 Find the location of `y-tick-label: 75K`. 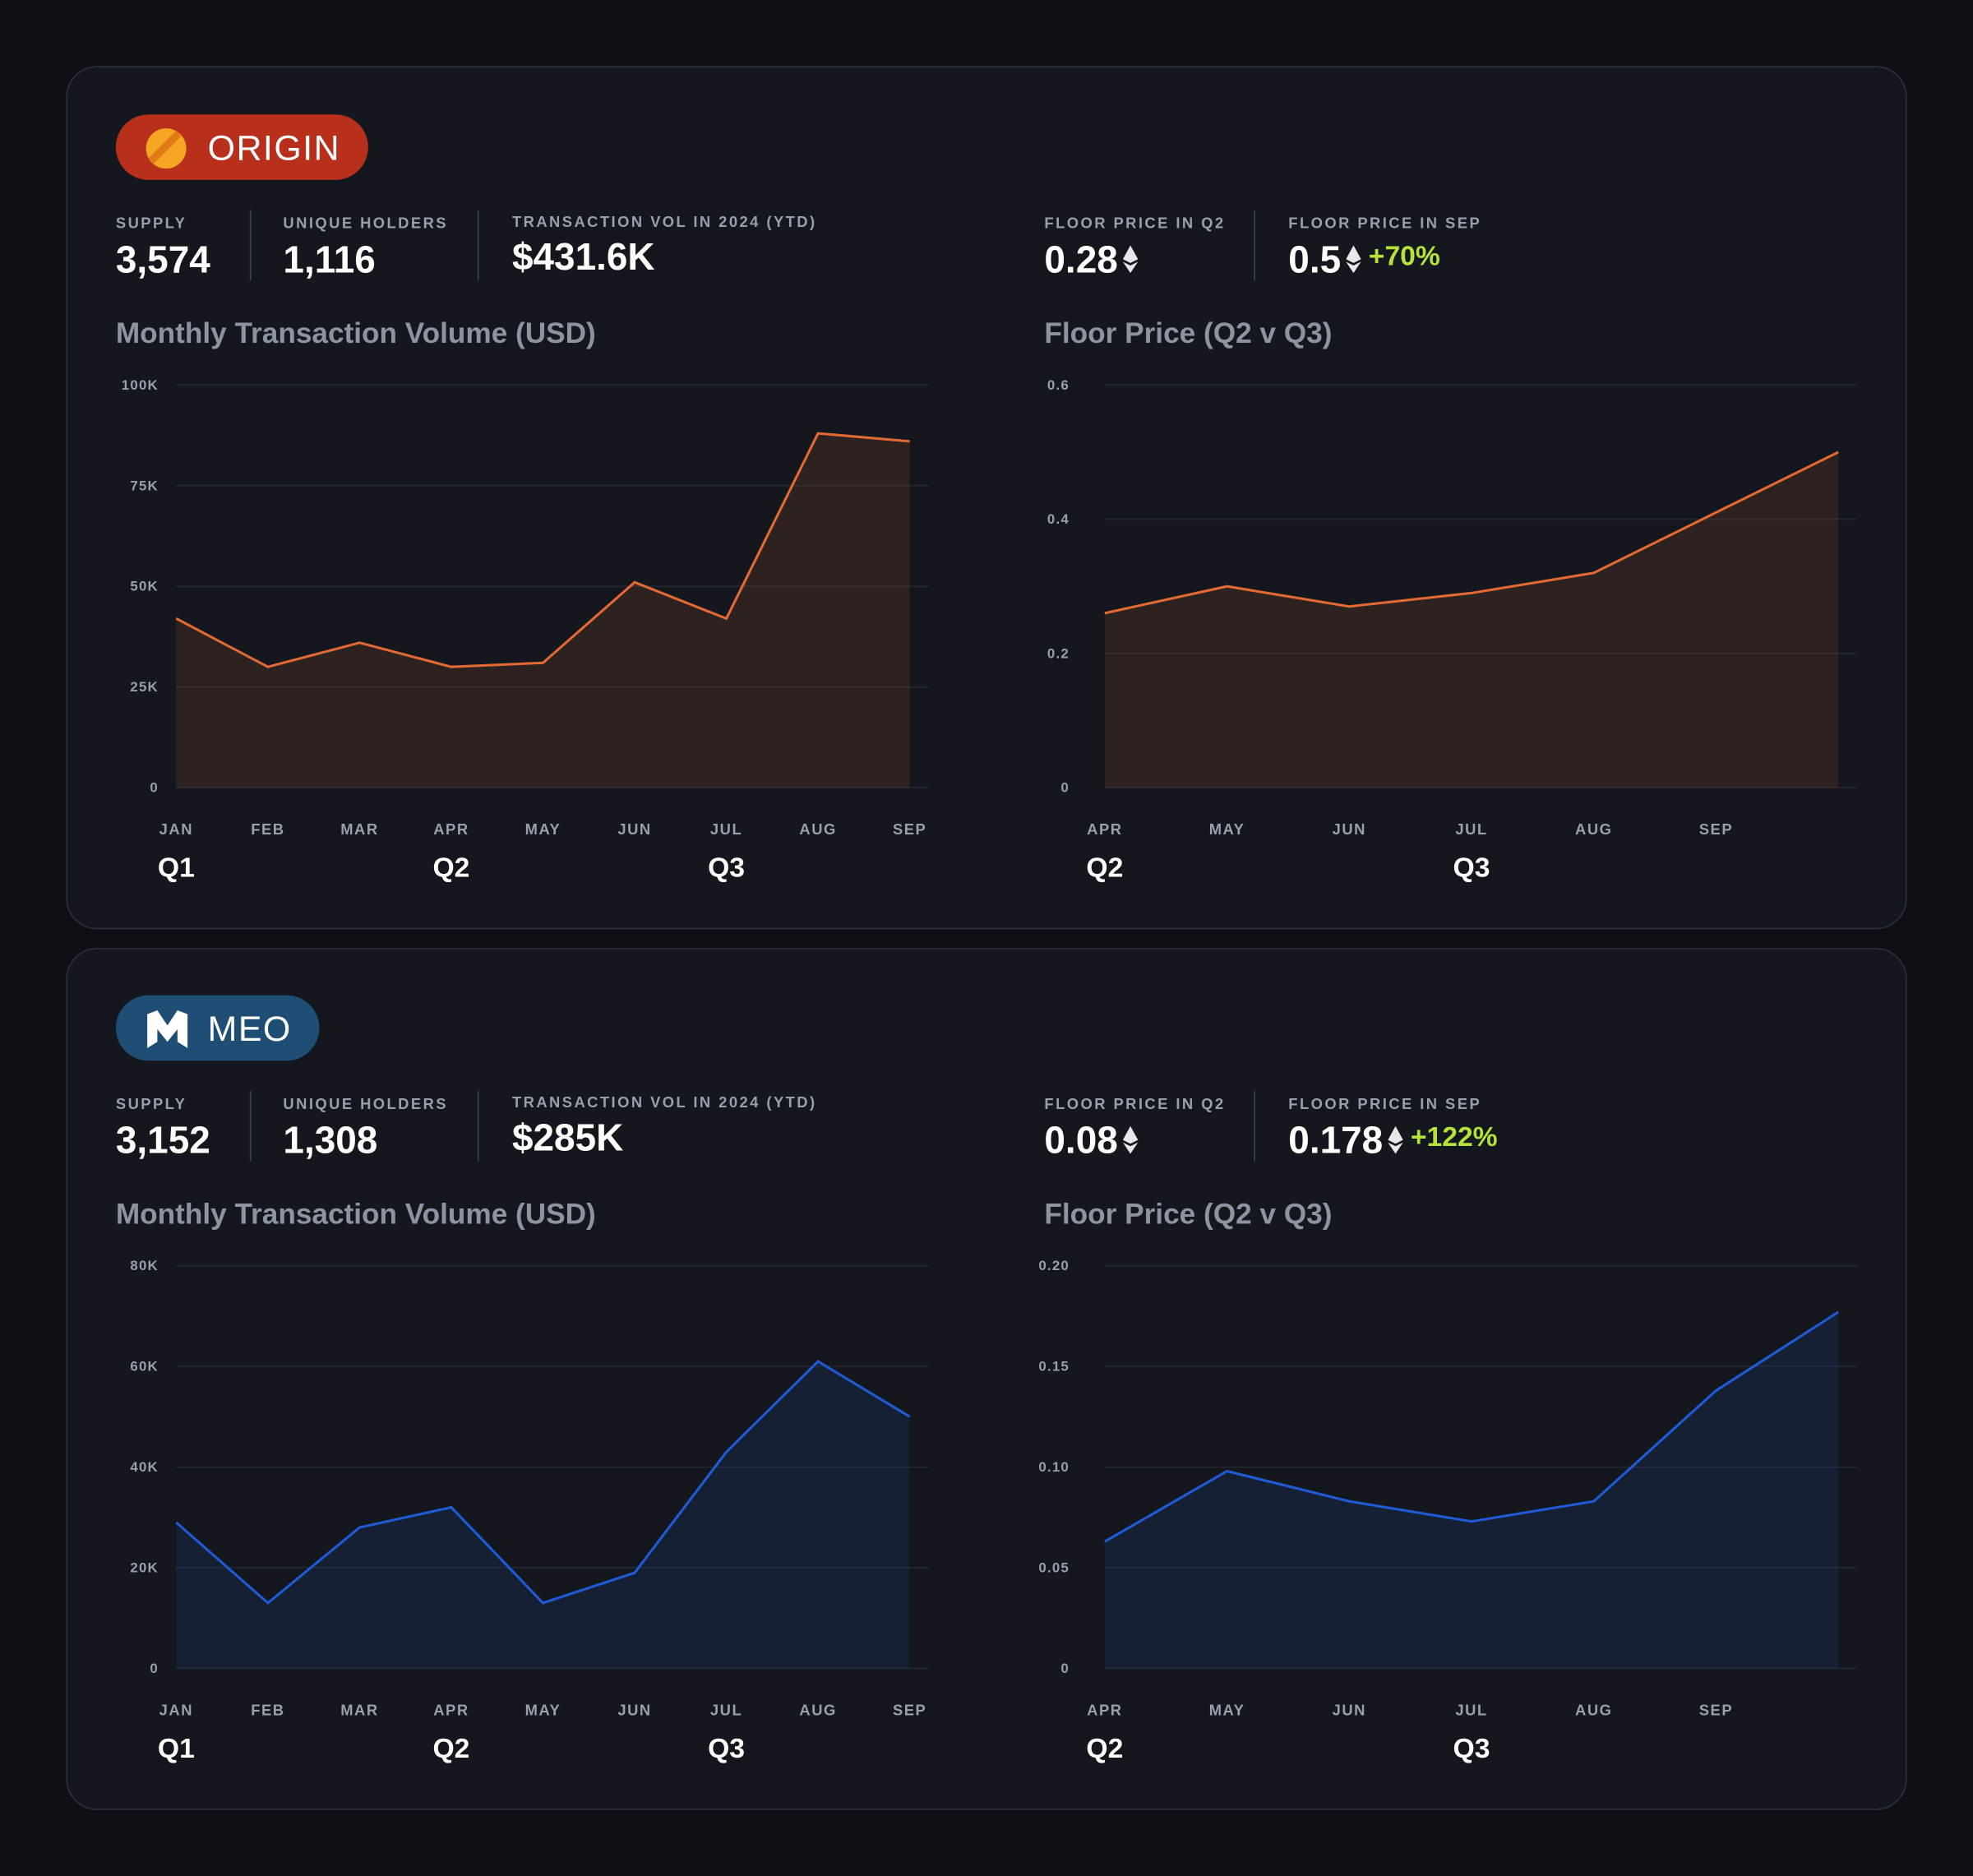

y-tick-label: 75K is located at coordinates (145, 486).